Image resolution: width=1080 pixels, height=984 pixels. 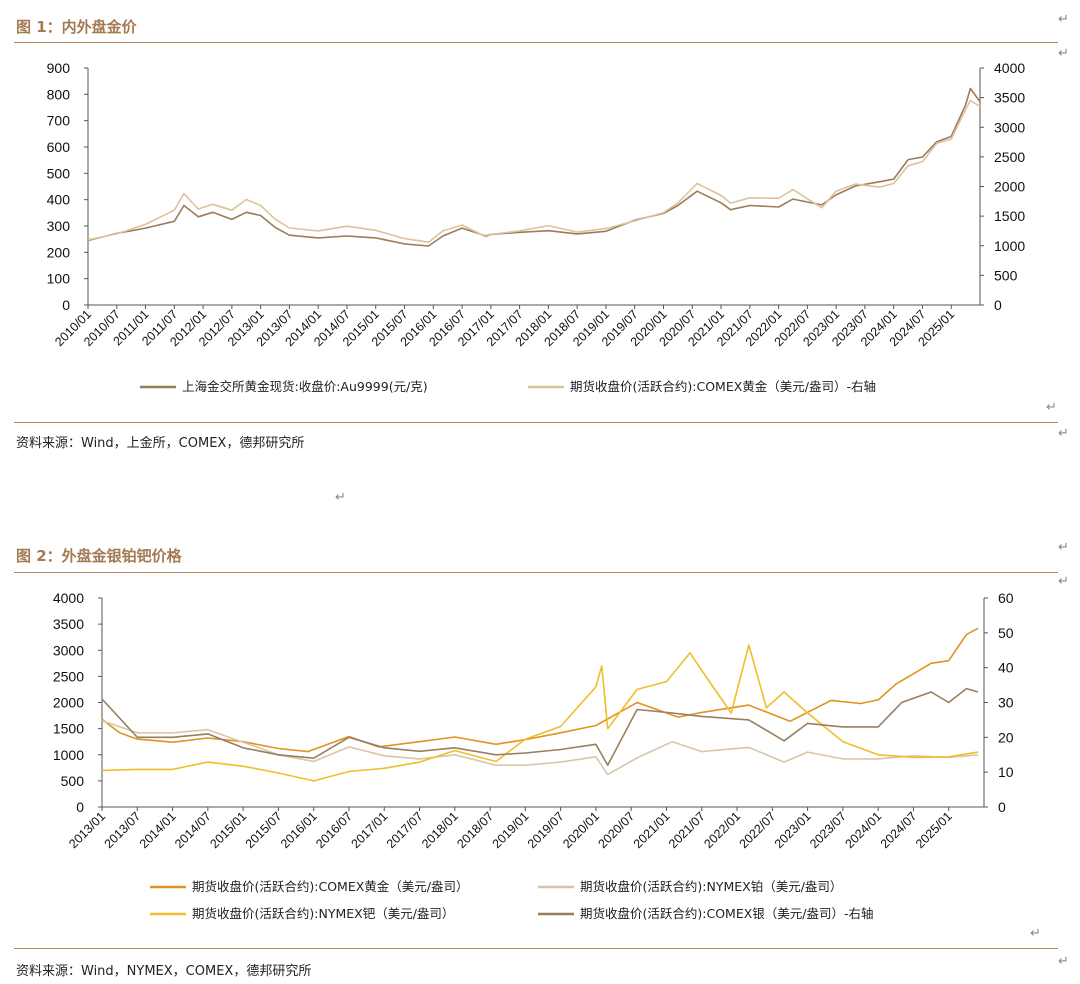 I want to click on y-right-tick-label: 4000, so click(x=1009, y=68).